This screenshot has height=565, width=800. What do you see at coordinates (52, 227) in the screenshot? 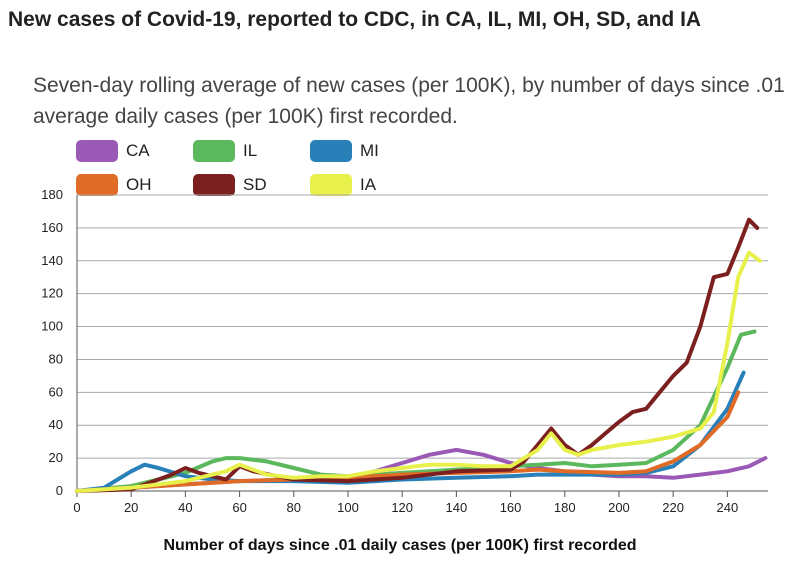
I see `y-tick-label: 160` at bounding box center [52, 227].